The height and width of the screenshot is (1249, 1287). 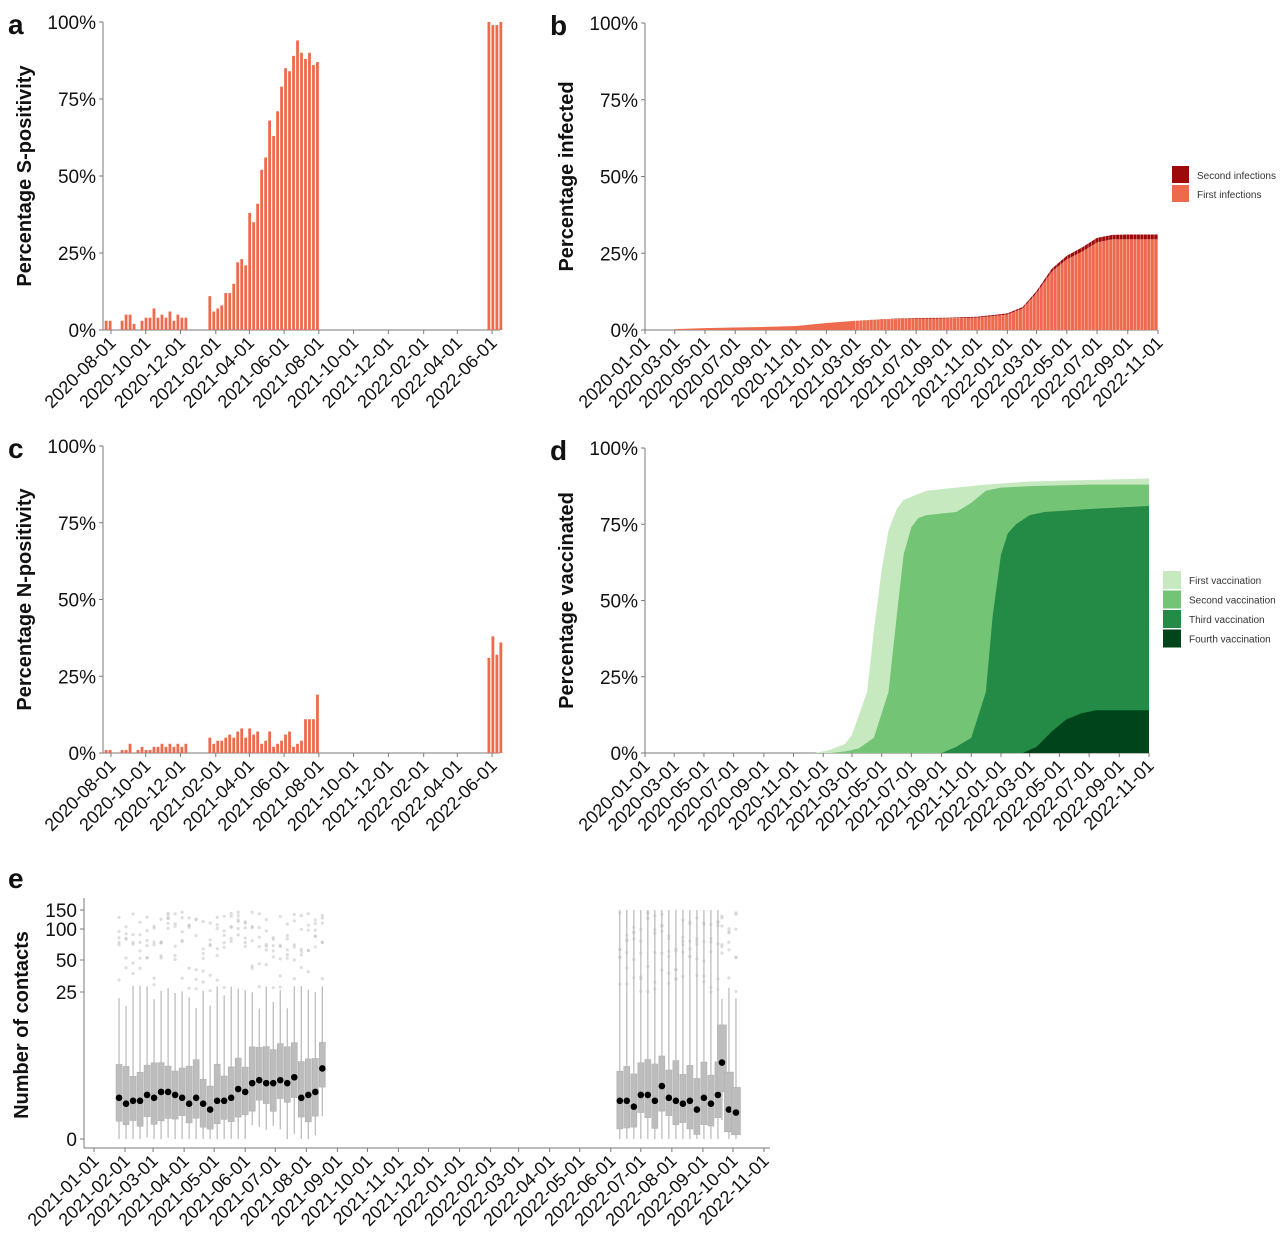 I want to click on legend-label-first: First infections, so click(x=1229, y=195).